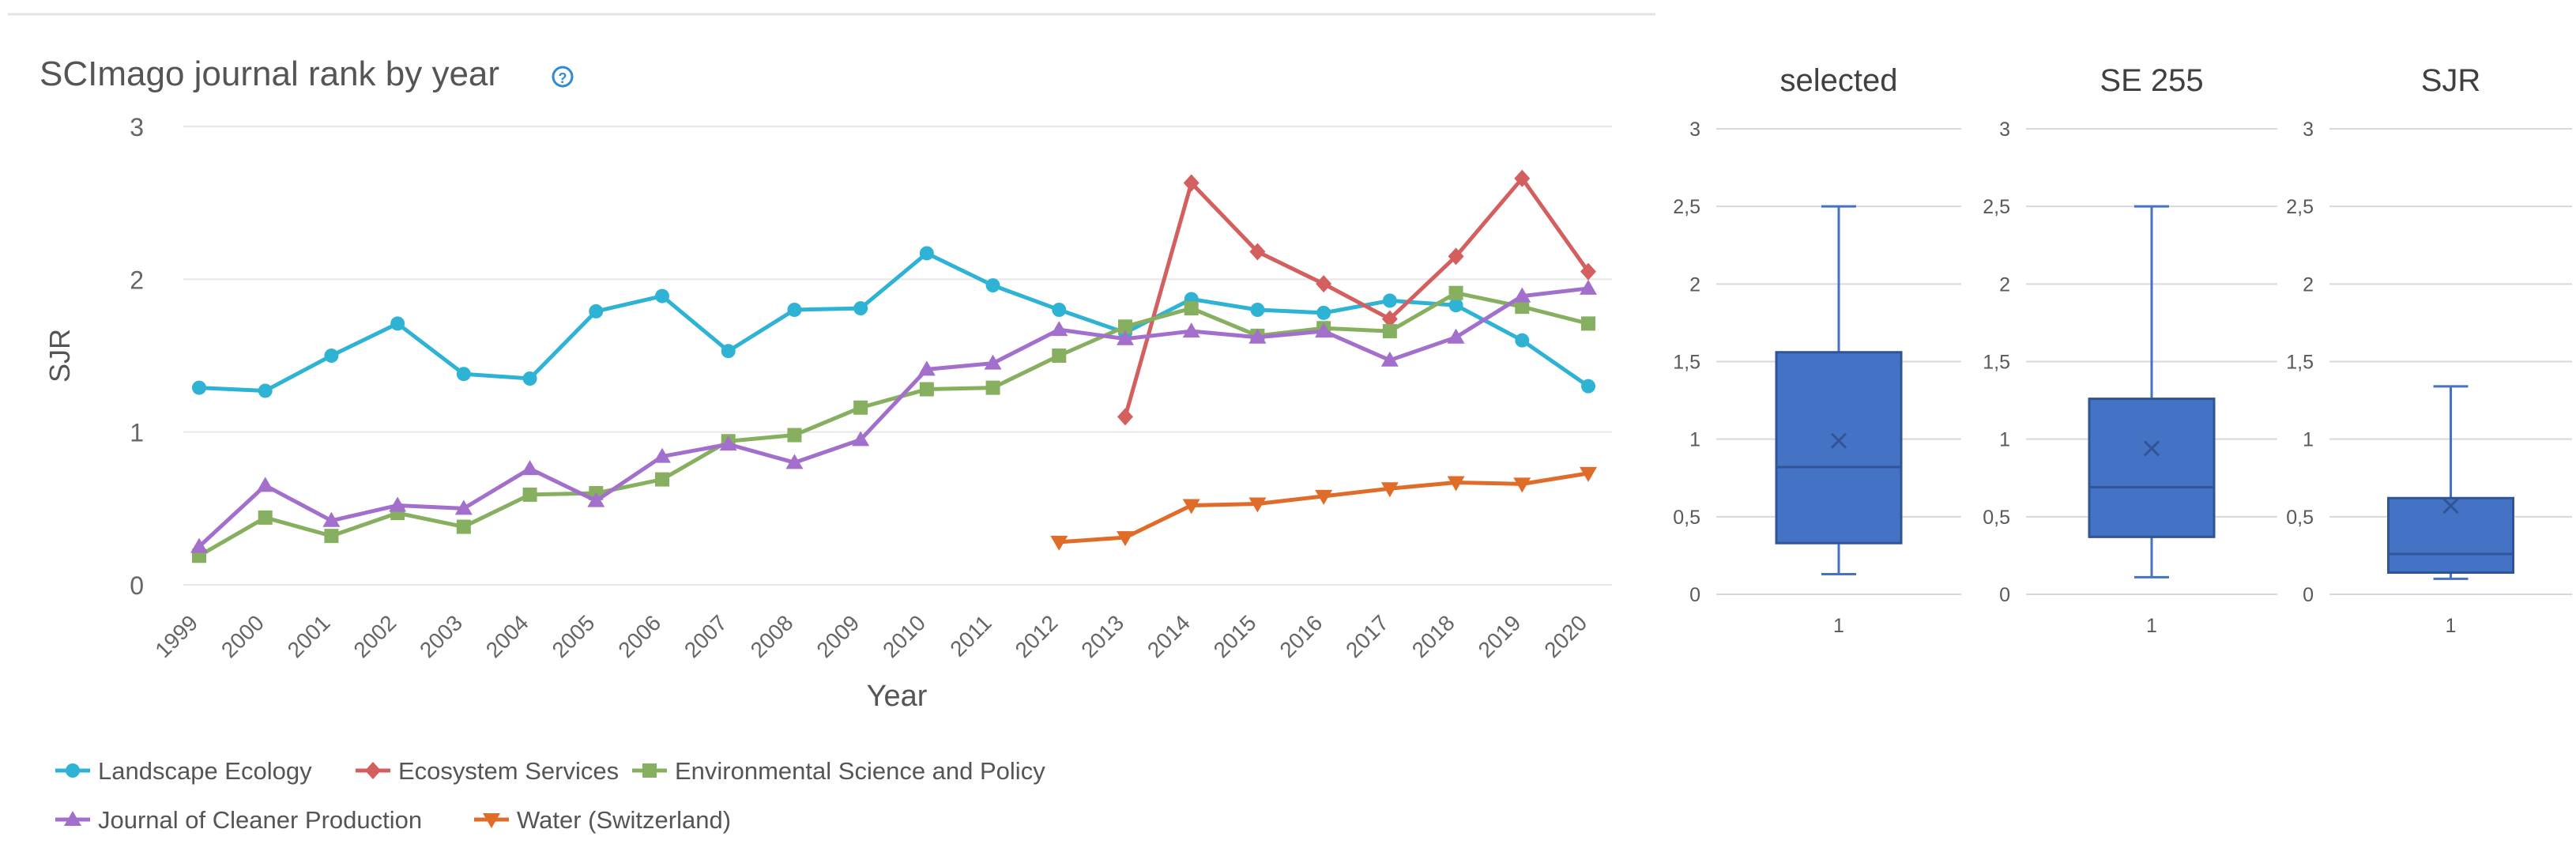  Describe the element at coordinates (772, 636) in the screenshot. I see `x-tick-label: 2008` at that location.